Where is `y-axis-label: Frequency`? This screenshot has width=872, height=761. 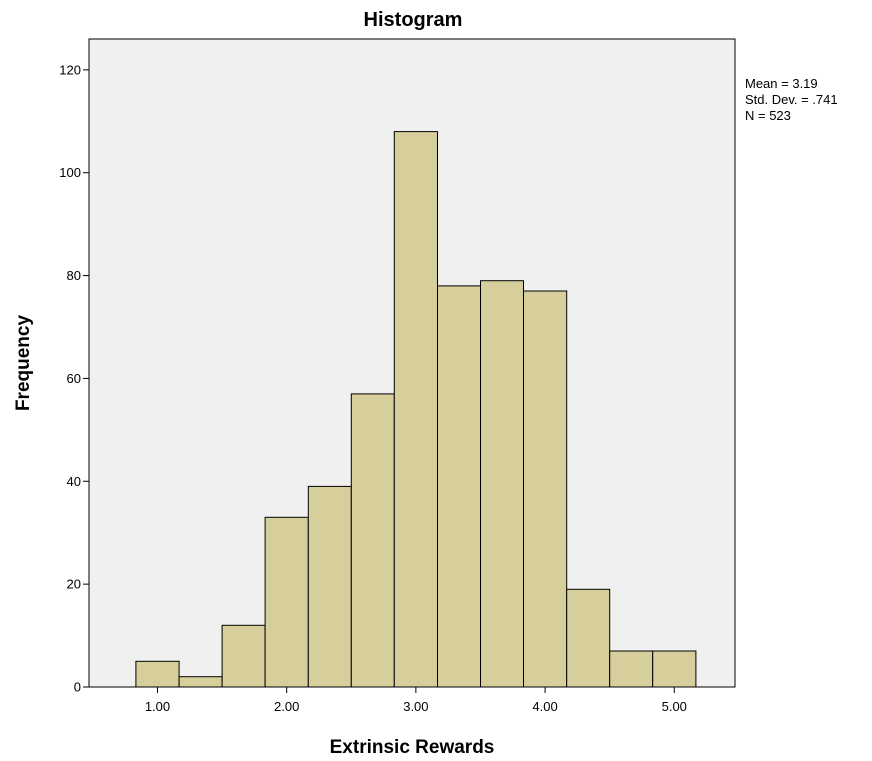
y-axis-label: Frequency is located at coordinates (23, 363).